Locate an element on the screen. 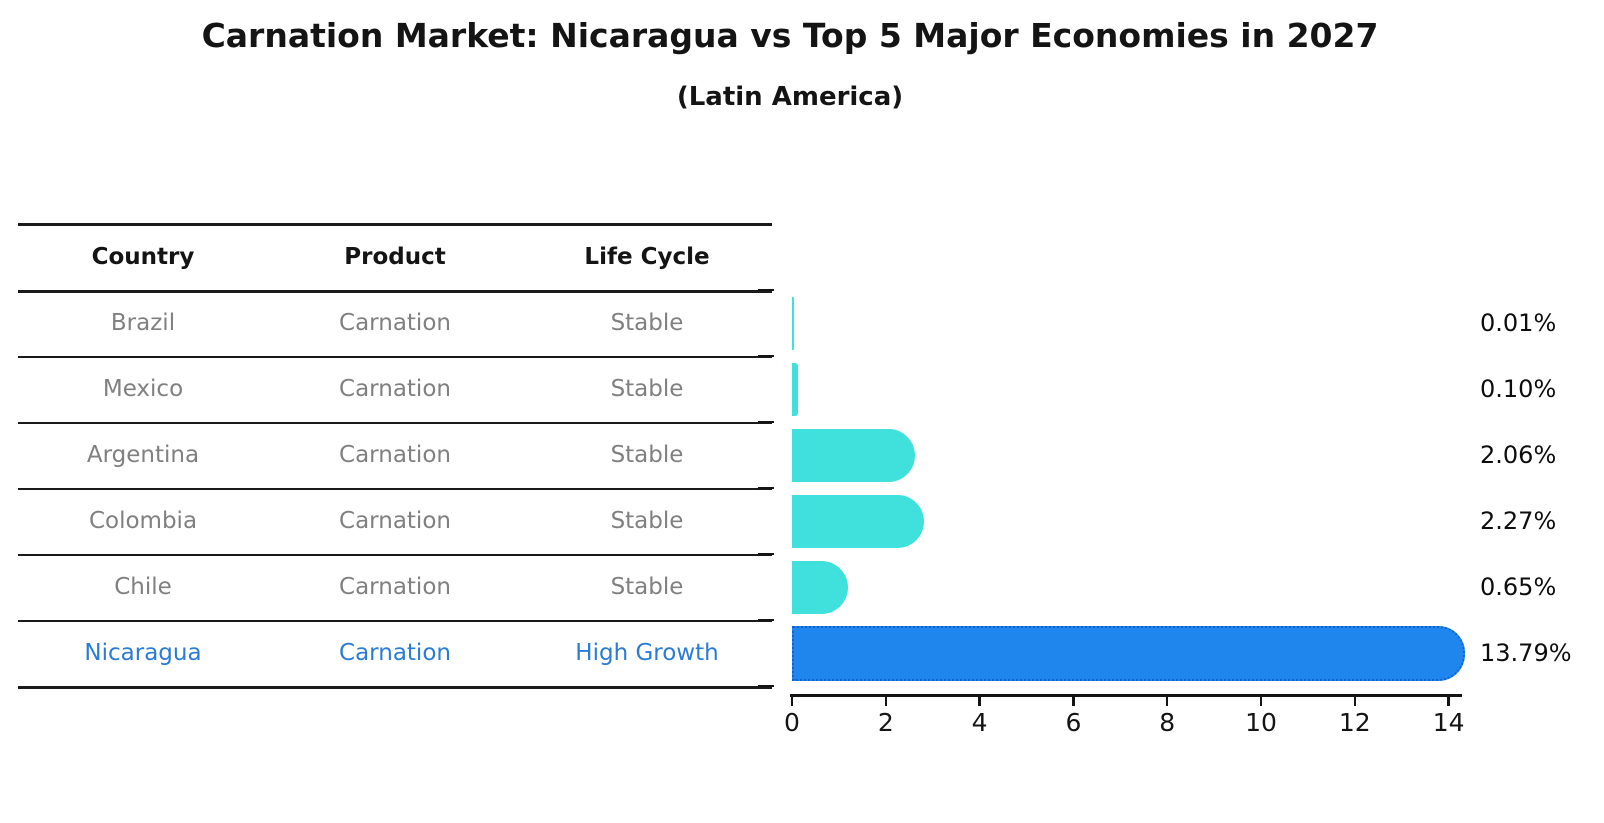  x-tick-label: 12 is located at coordinates (1354, 722).